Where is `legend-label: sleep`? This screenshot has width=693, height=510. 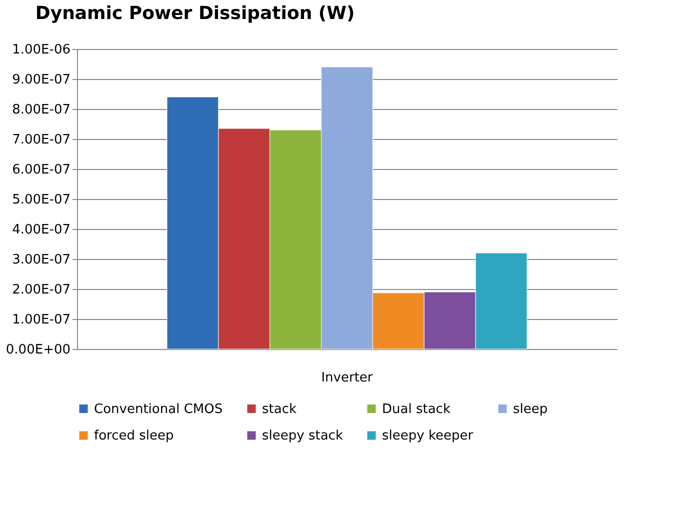 legend-label: sleep is located at coordinates (530, 409).